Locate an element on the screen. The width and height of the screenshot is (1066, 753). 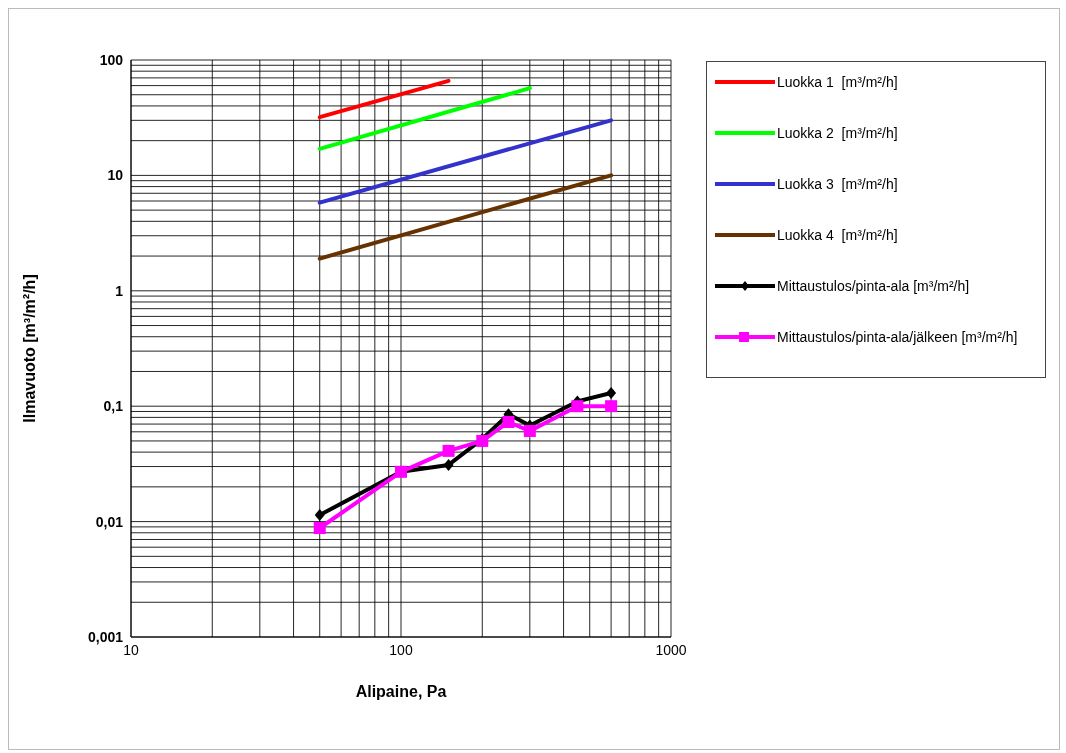
y-tick-label: 0,1 is located at coordinates (113, 406).